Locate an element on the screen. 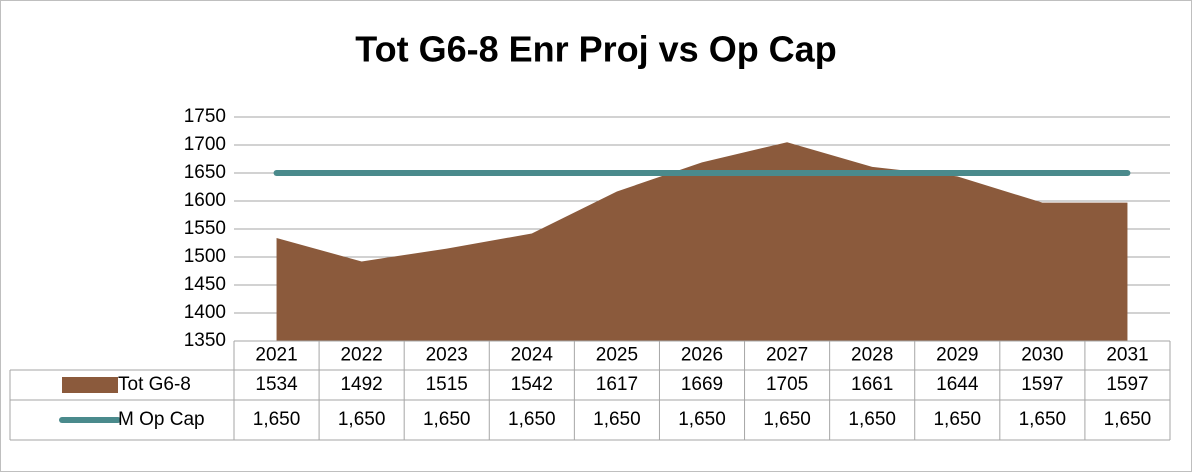  x-tick-label: 2022 is located at coordinates (361, 355).